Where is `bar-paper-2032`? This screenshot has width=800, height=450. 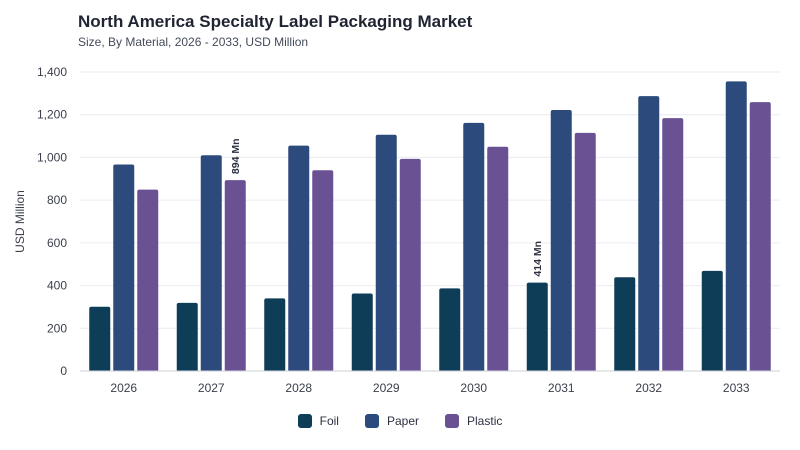
bar-paper-2032 is located at coordinates (649, 233).